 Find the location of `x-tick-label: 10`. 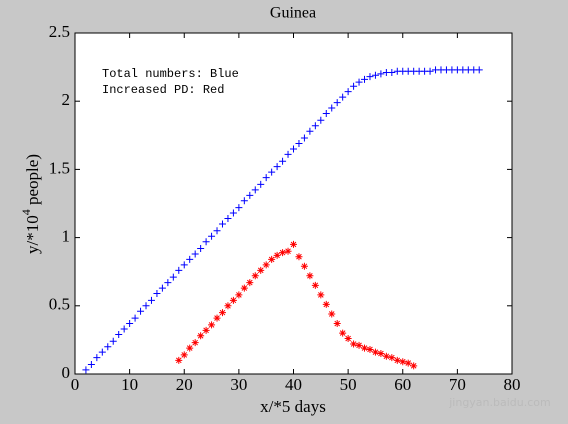

x-tick-label: 10 is located at coordinates (129, 384).